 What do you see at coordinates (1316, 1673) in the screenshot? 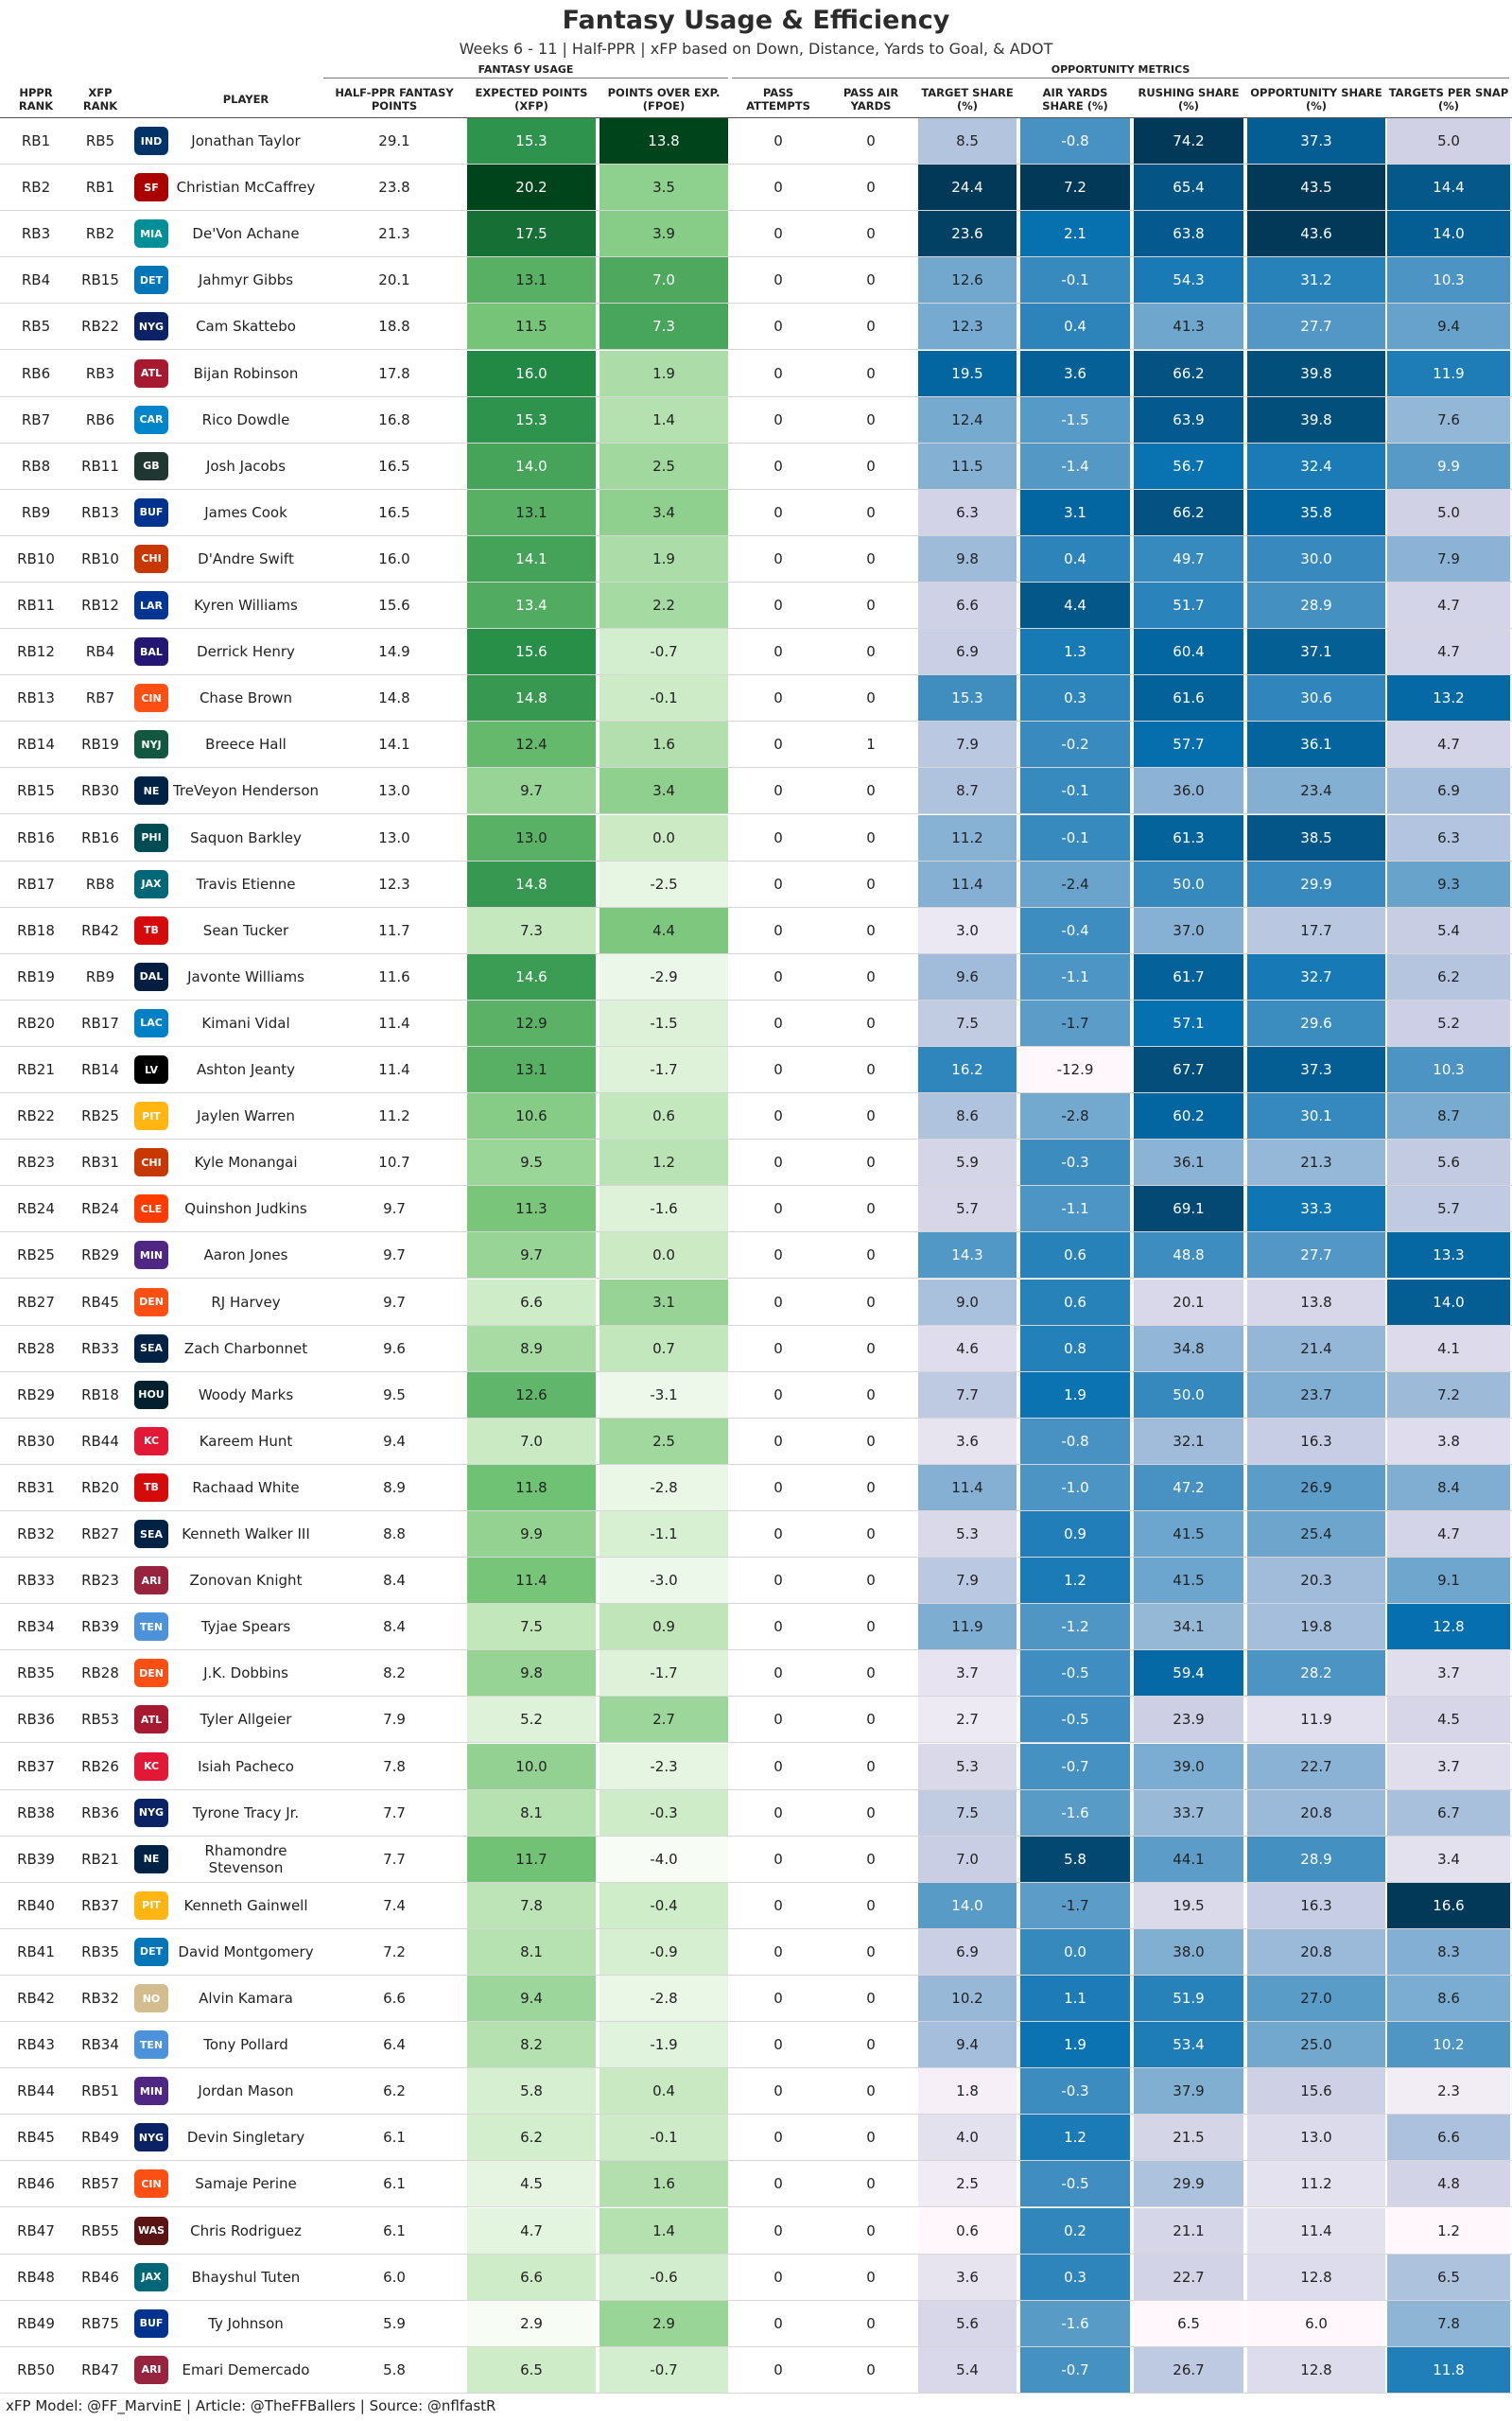
I see `opportunity-share-cell: 28.2` at bounding box center [1316, 1673].